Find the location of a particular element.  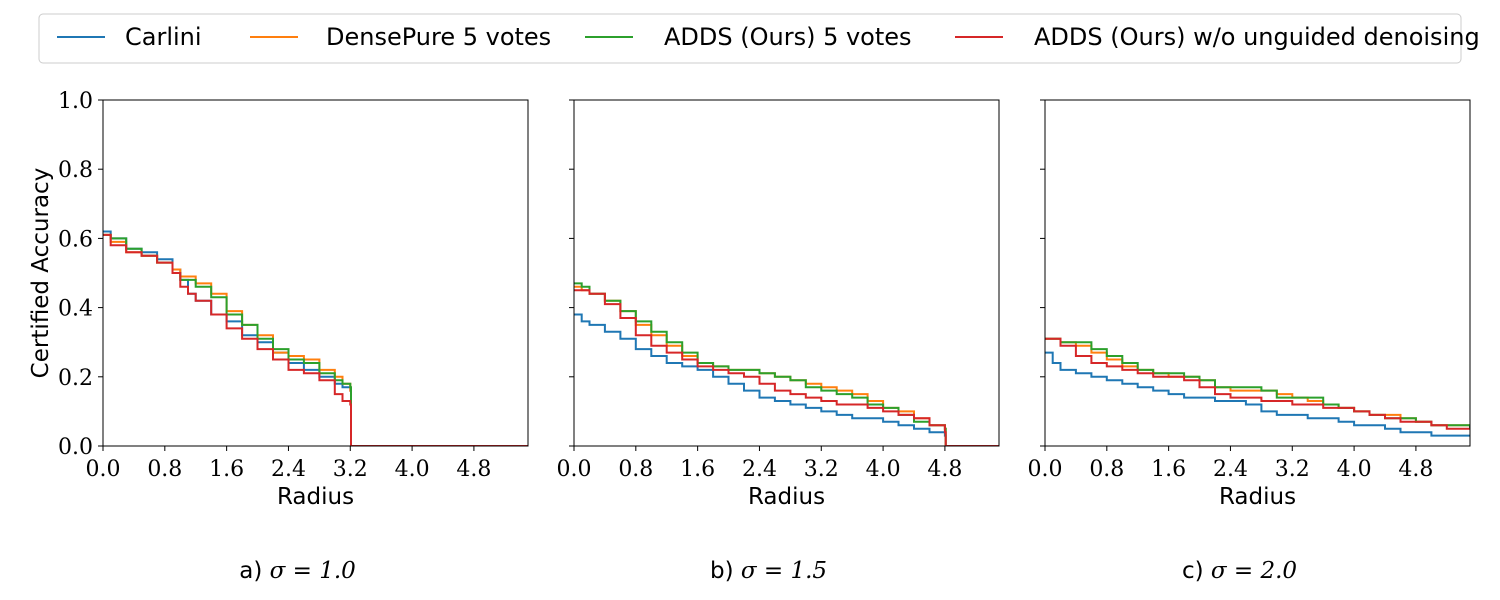

y-tick-label: 0.2 is located at coordinates (75, 378).